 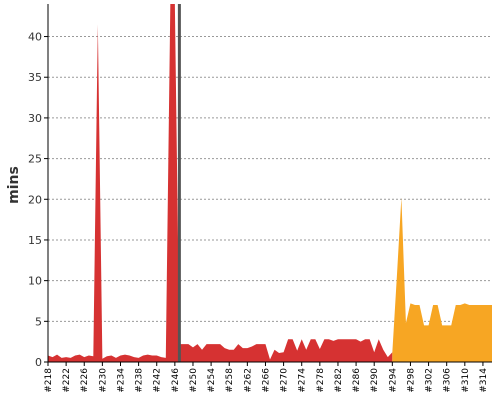 I want to click on x-tick-label: #226, so click(x=85, y=380).